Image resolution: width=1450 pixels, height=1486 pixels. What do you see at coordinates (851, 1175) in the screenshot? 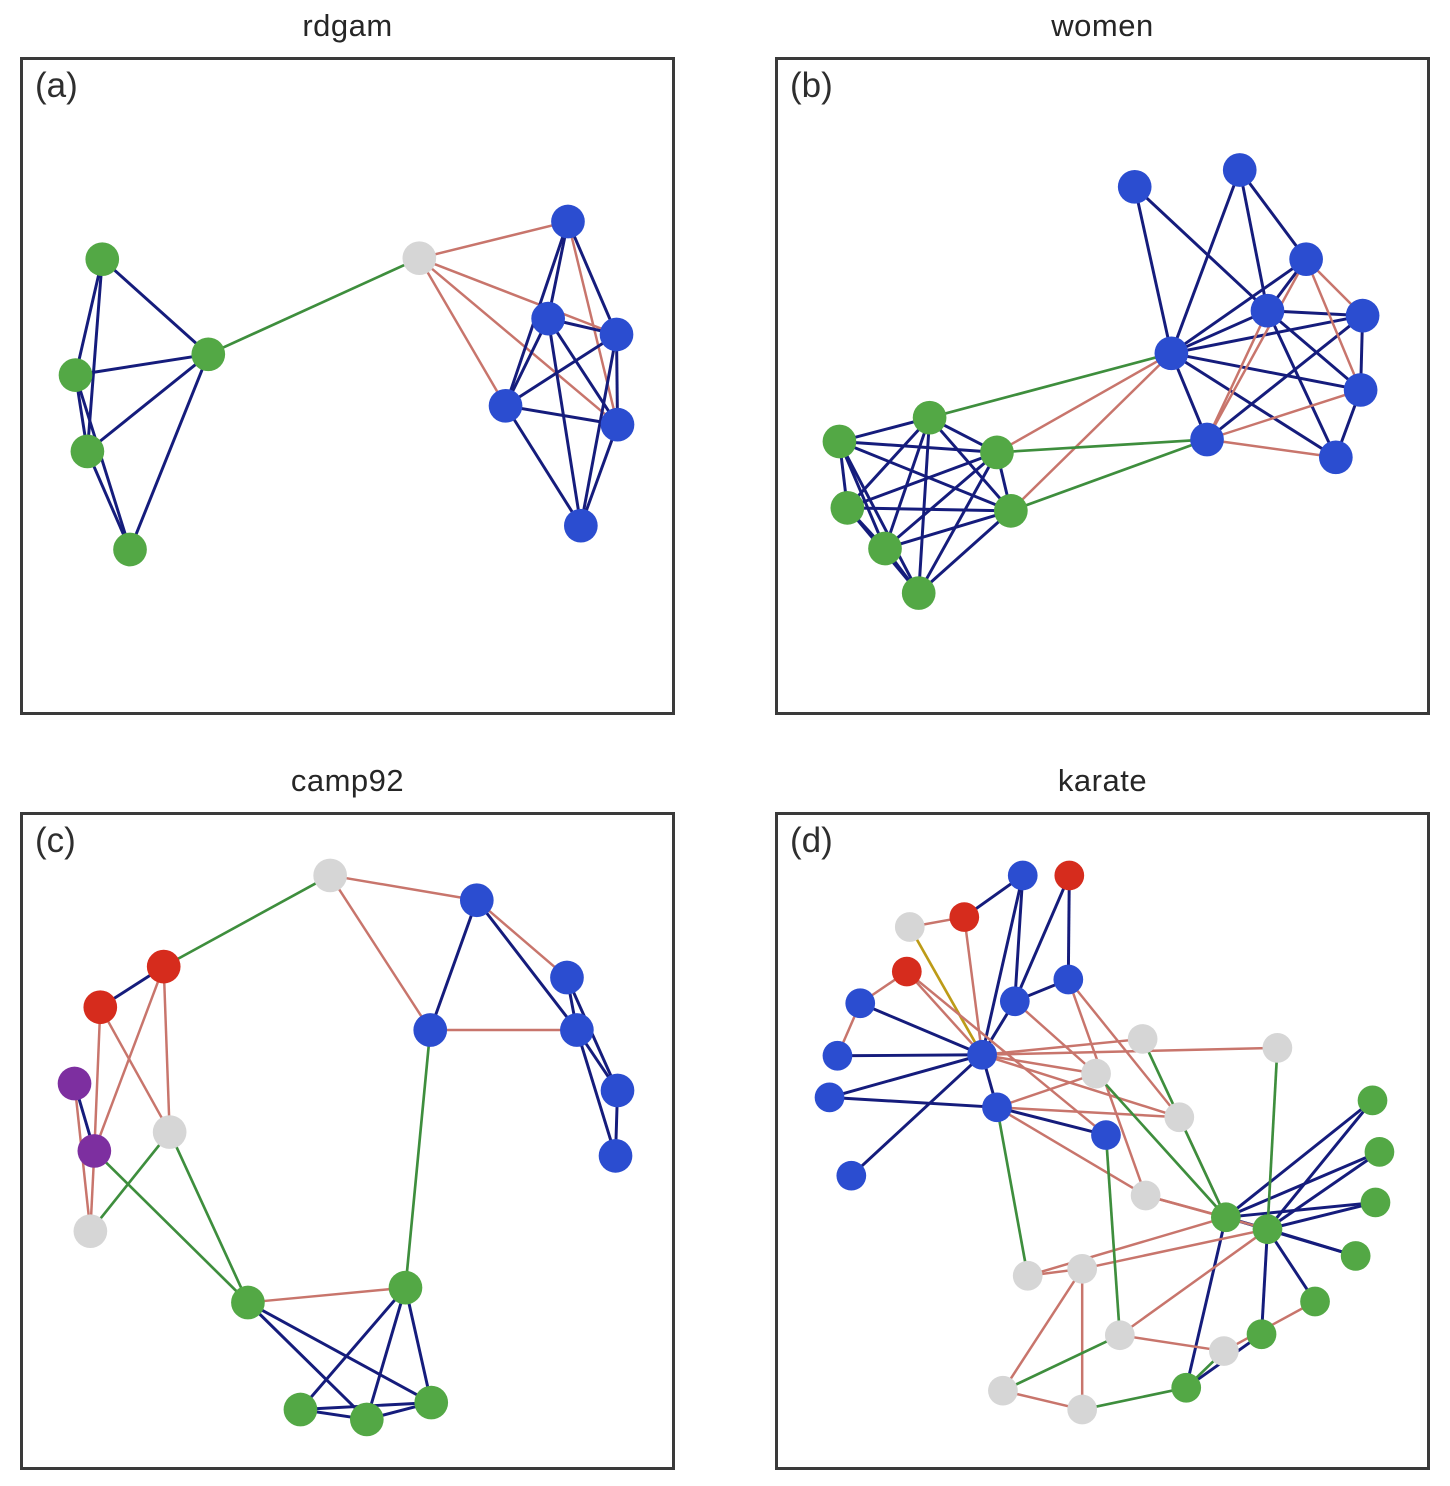
I see `node-d13` at bounding box center [851, 1175].